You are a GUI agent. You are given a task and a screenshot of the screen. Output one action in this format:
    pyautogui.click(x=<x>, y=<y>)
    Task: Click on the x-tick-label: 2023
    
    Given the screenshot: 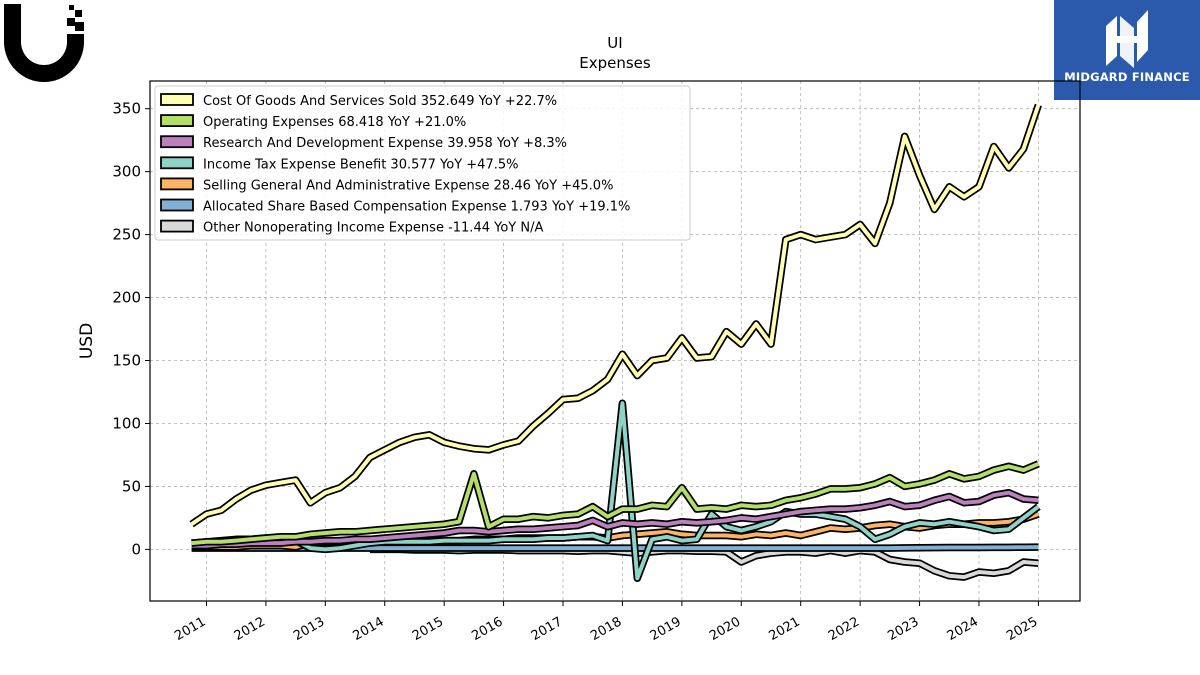 What is the action you would take?
    pyautogui.click(x=903, y=629)
    